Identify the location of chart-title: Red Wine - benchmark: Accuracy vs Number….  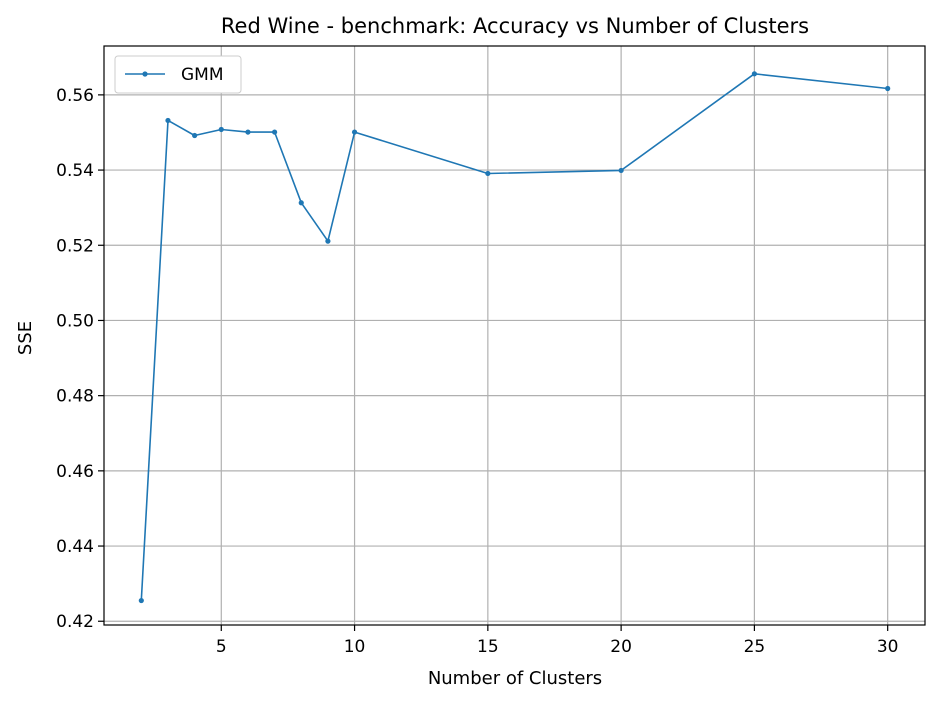
(515, 26).